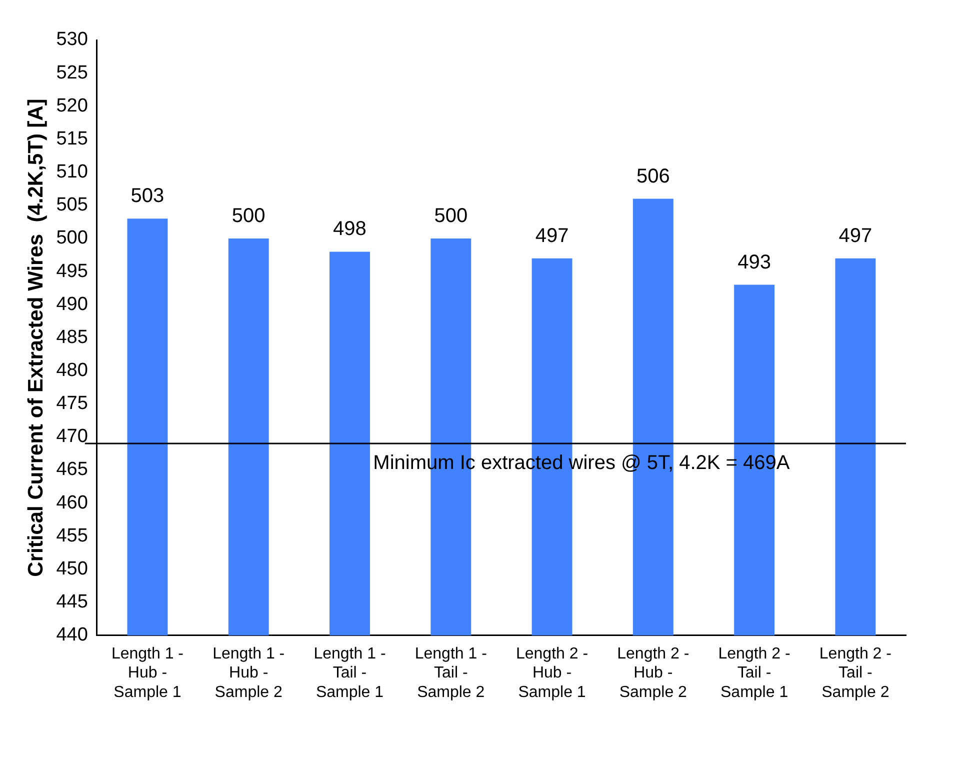 Image resolution: width=956 pixels, height=775 pixels. I want to click on x-tick-label: Length 2 - Tail - Sample 1, so click(754, 673).